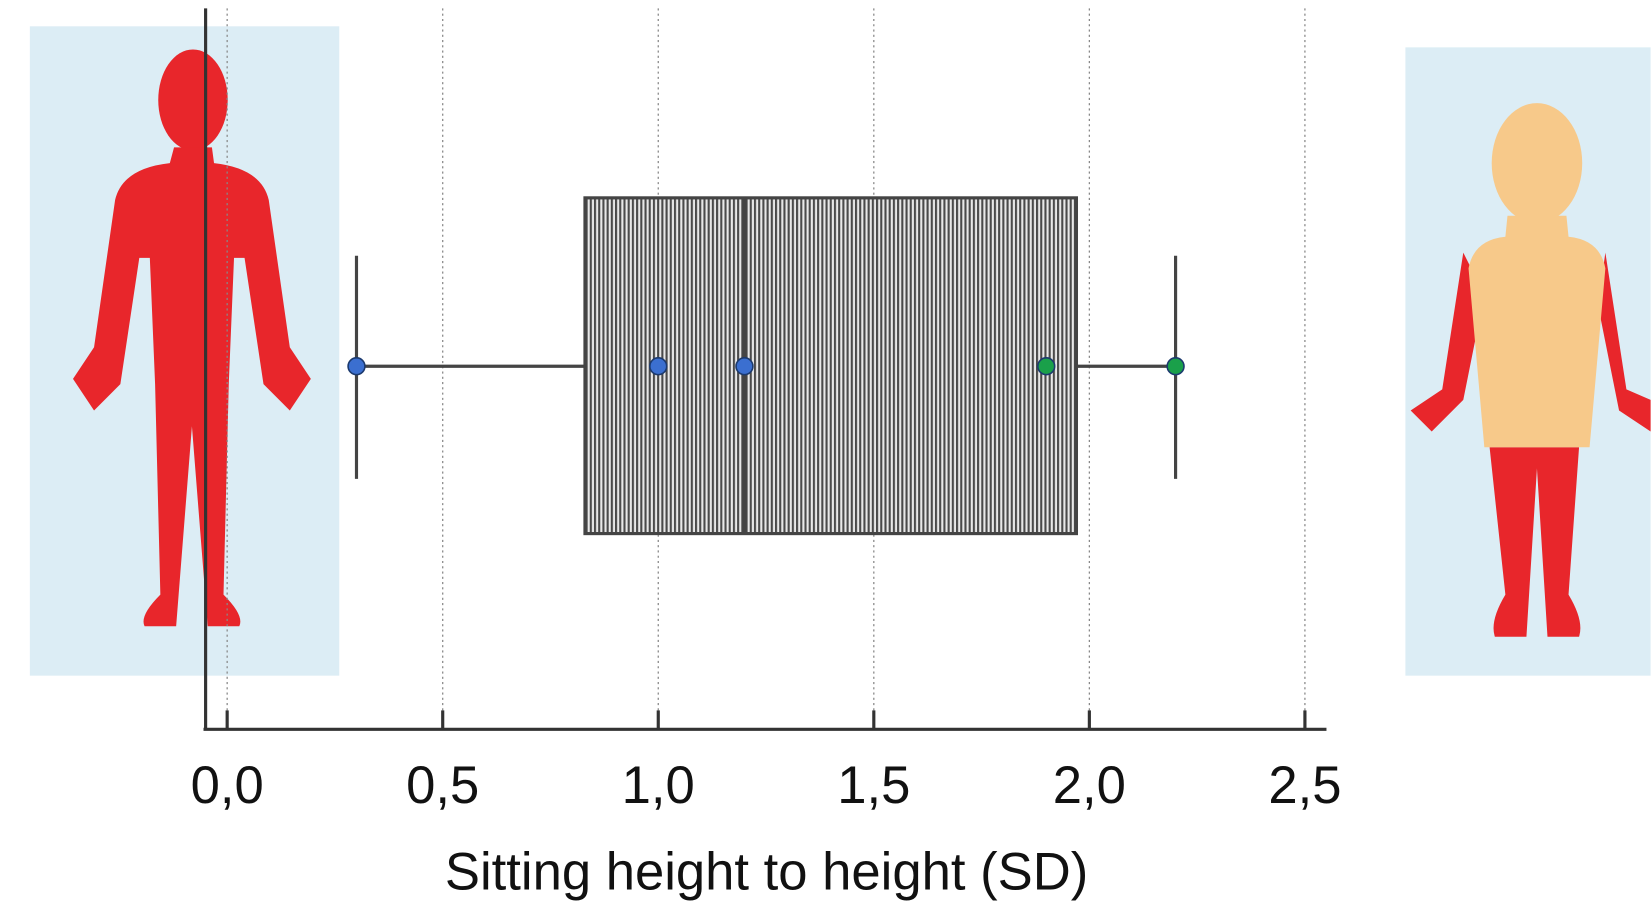  Describe the element at coordinates (227, 785) in the screenshot. I see `x-tick-label: 0,0` at that location.